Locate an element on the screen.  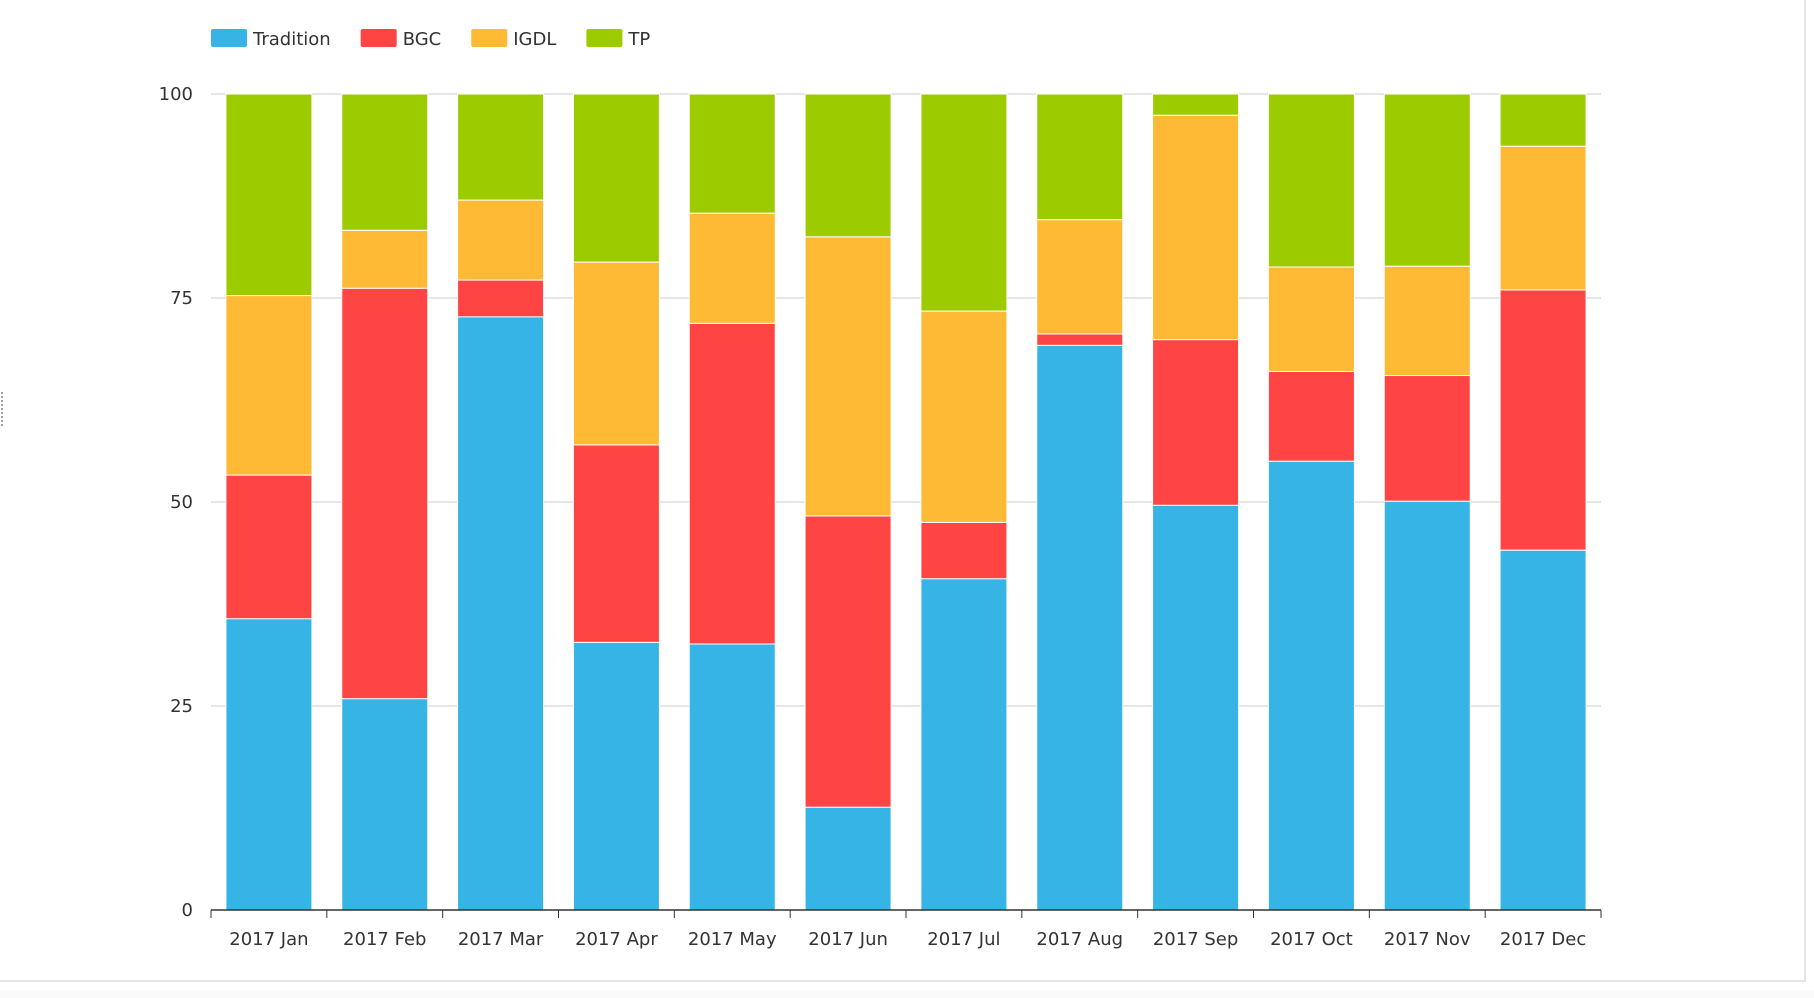
x-tick-label: 2017 Feb is located at coordinates (384, 939).